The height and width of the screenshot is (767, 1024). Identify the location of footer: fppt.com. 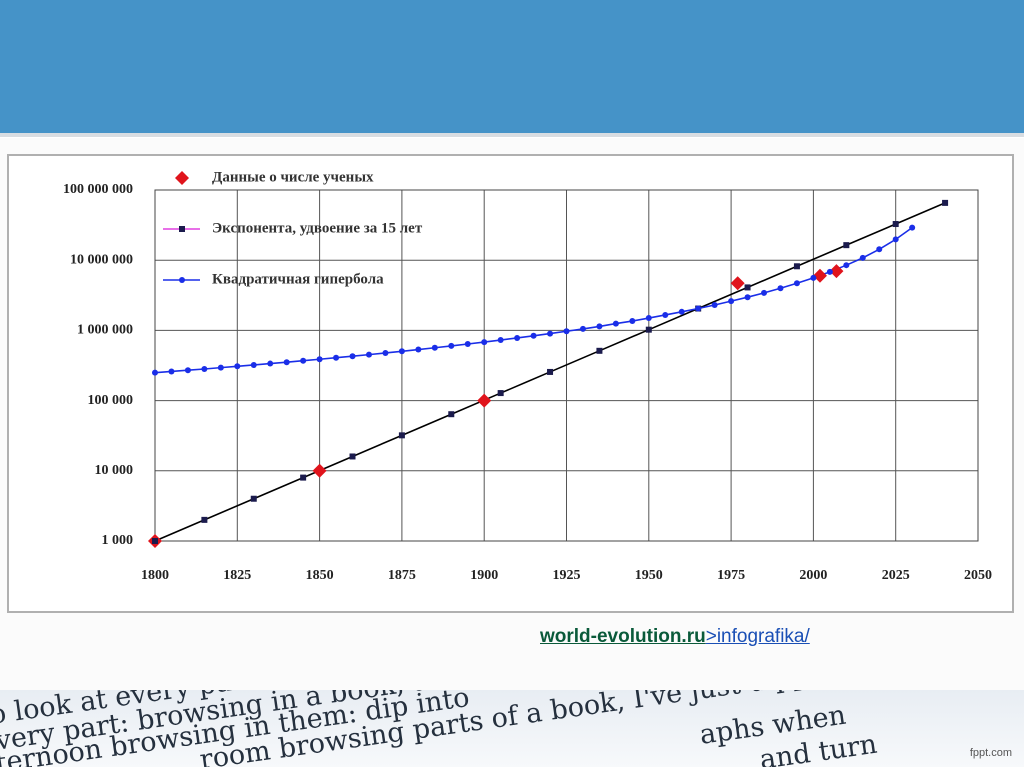
(990, 753).